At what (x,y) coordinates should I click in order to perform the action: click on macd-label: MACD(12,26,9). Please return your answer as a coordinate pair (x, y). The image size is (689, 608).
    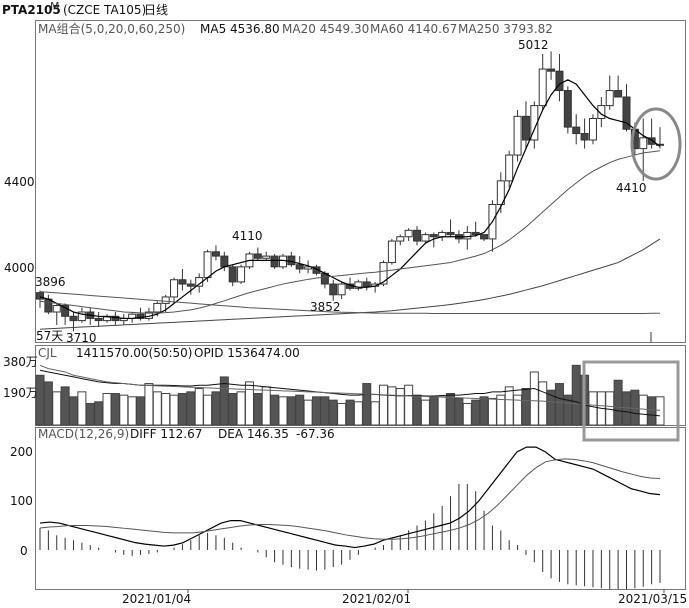
    Looking at the image, I should click on (83, 434).